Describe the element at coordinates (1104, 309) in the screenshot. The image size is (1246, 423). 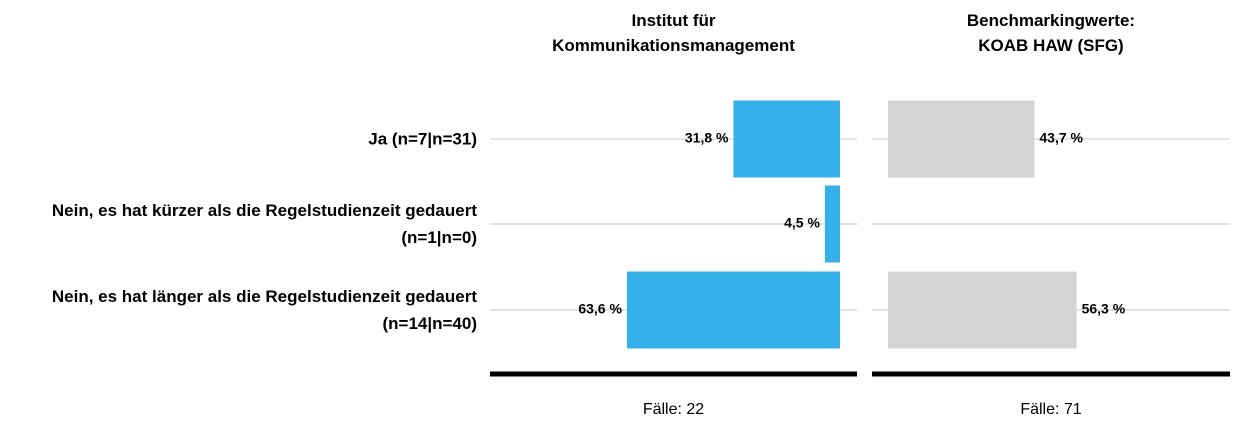
I see `value-label: 56,3 %` at that location.